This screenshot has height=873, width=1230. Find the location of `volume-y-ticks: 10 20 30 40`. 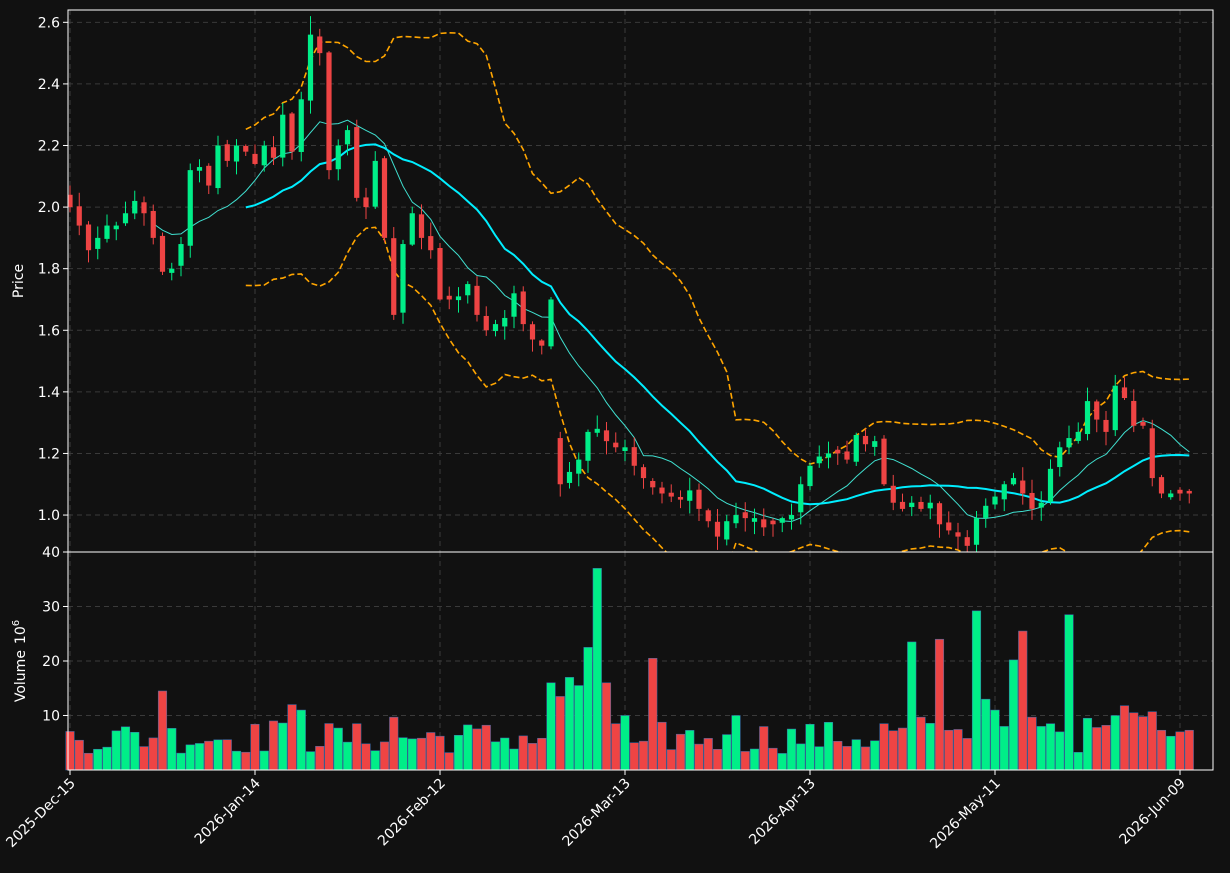

volume-y-ticks: 10 20 30 40 is located at coordinates (55, 635).